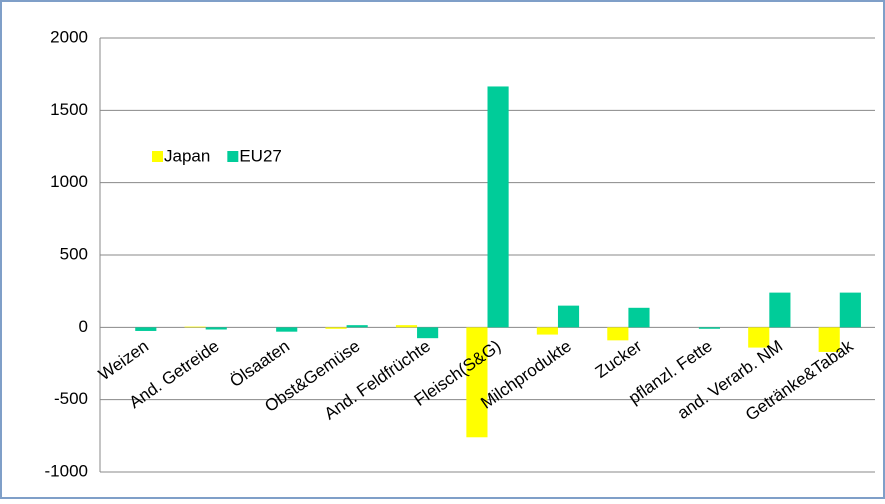 The height and width of the screenshot is (504, 885). I want to click on y-tick-label: 500, so click(74, 253).